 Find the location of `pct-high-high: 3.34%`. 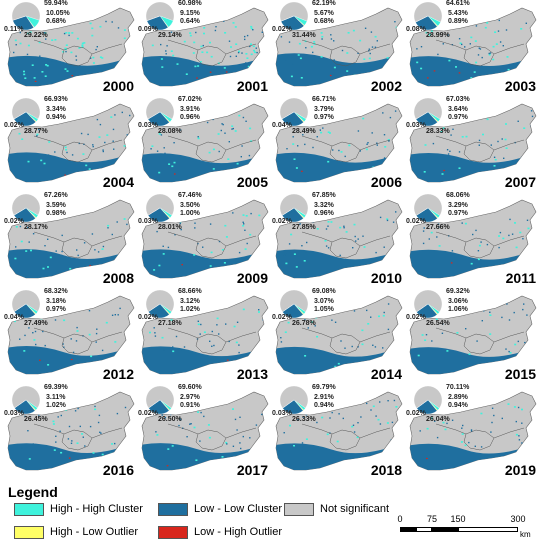

pct-high-high: 3.34% is located at coordinates (56, 109).